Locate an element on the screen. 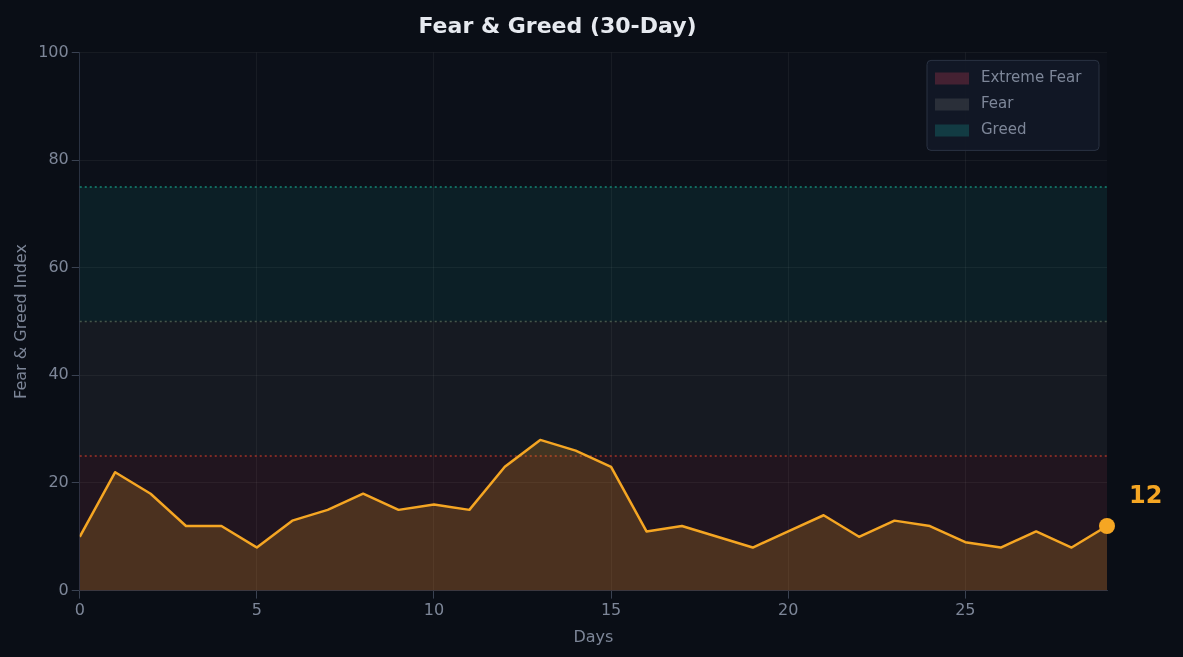 Image resolution: width=1183 pixels, height=657 pixels. x-tick-label: 25 is located at coordinates (965, 610).